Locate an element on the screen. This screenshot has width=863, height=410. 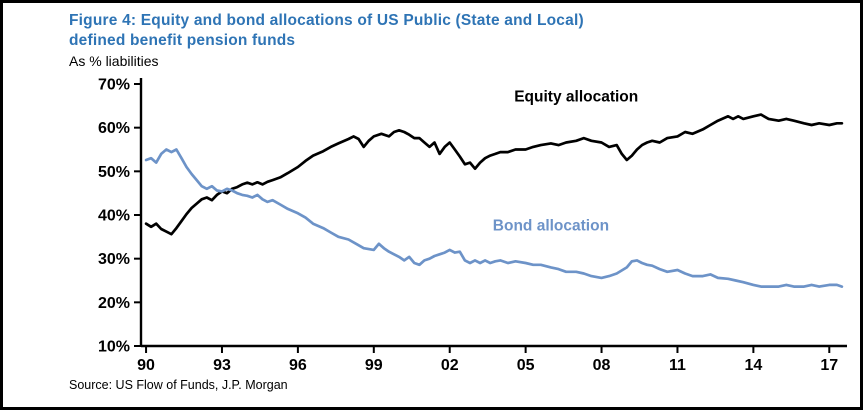
x-tick-label: 11 is located at coordinates (677, 365).